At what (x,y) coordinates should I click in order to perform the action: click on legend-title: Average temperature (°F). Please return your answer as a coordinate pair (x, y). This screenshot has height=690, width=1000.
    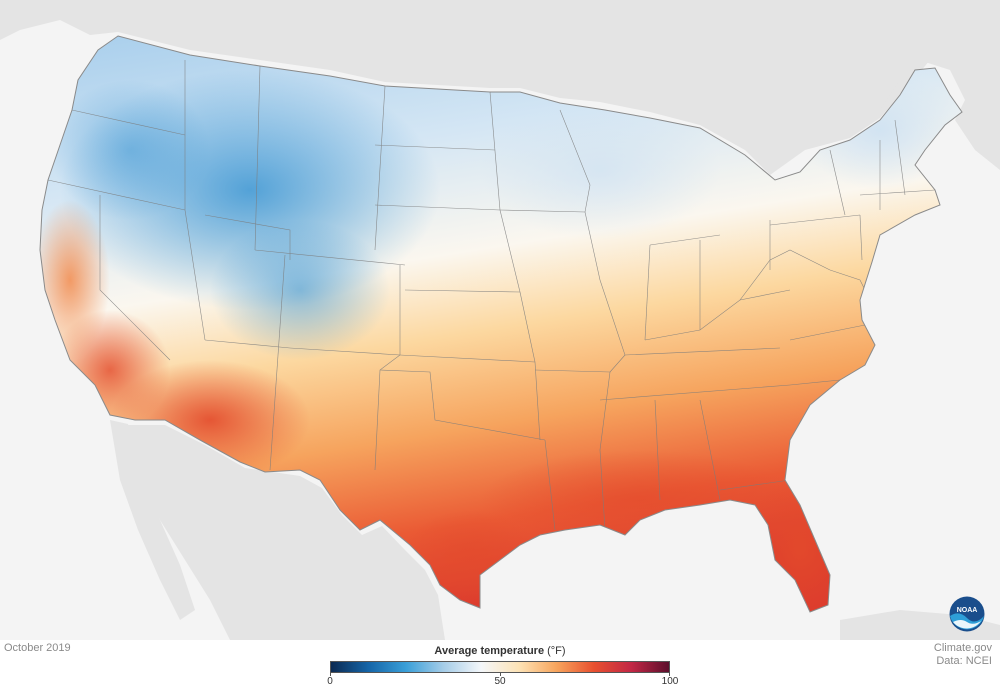
    Looking at the image, I should click on (500, 651).